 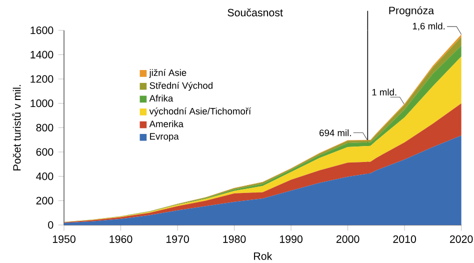 I want to click on legend-label: východní Asie/Tichomoří, so click(x=200, y=112).